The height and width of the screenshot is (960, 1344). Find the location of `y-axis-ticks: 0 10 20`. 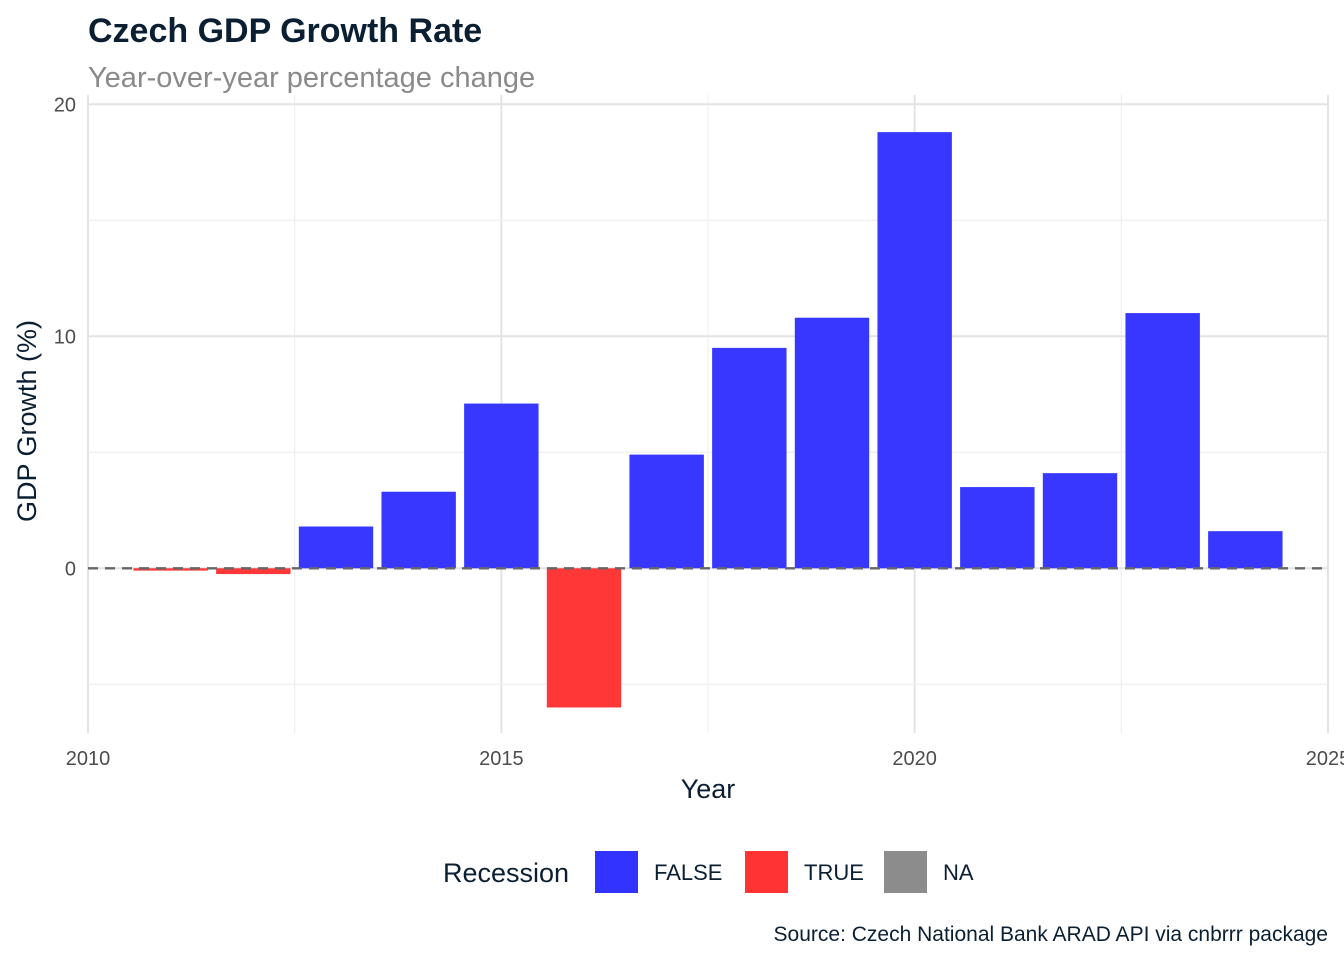

y-axis-ticks: 0 10 20 is located at coordinates (65, 337).